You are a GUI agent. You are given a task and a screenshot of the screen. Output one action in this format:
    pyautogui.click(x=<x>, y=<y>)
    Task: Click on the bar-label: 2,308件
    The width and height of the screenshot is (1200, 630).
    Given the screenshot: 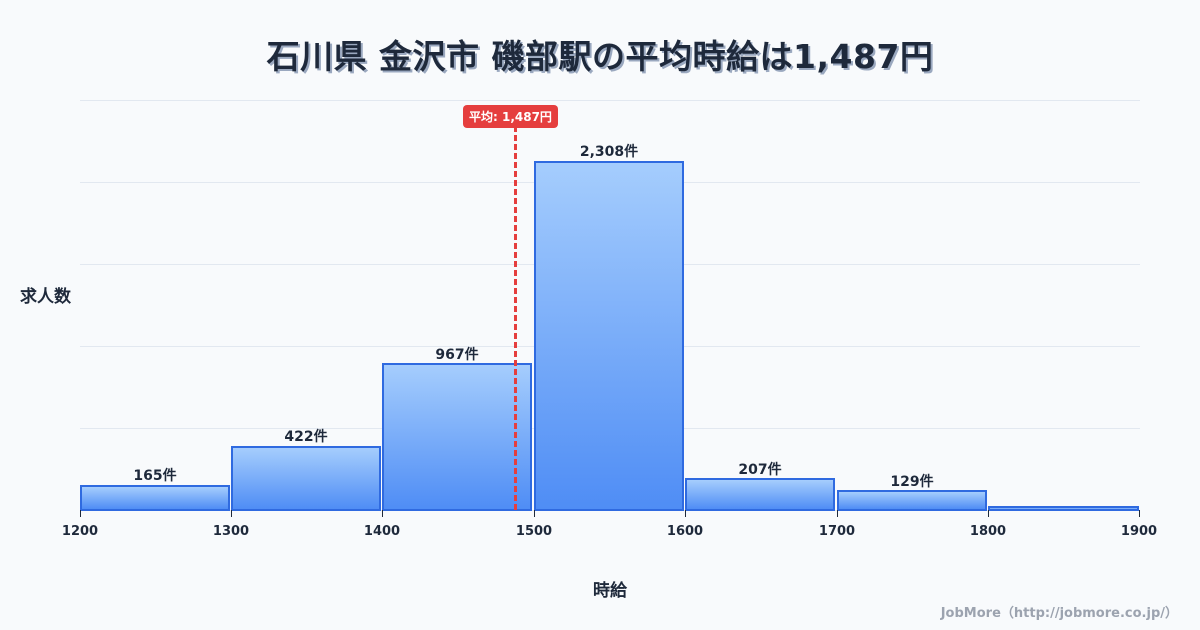 What is the action you would take?
    pyautogui.click(x=609, y=152)
    